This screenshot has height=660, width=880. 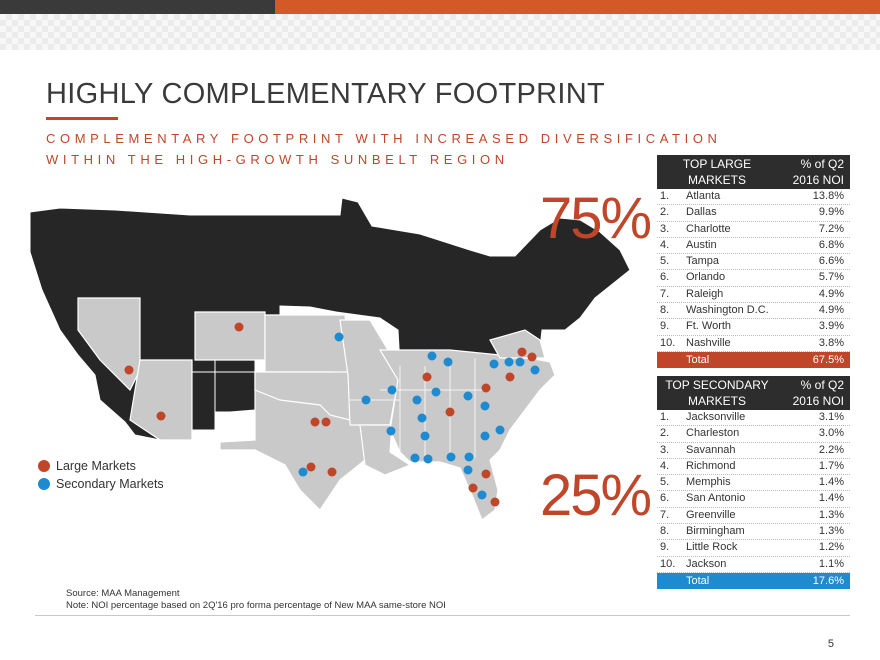 I want to click on table-row: 2. Charleston 3.0%, so click(x=753, y=434).